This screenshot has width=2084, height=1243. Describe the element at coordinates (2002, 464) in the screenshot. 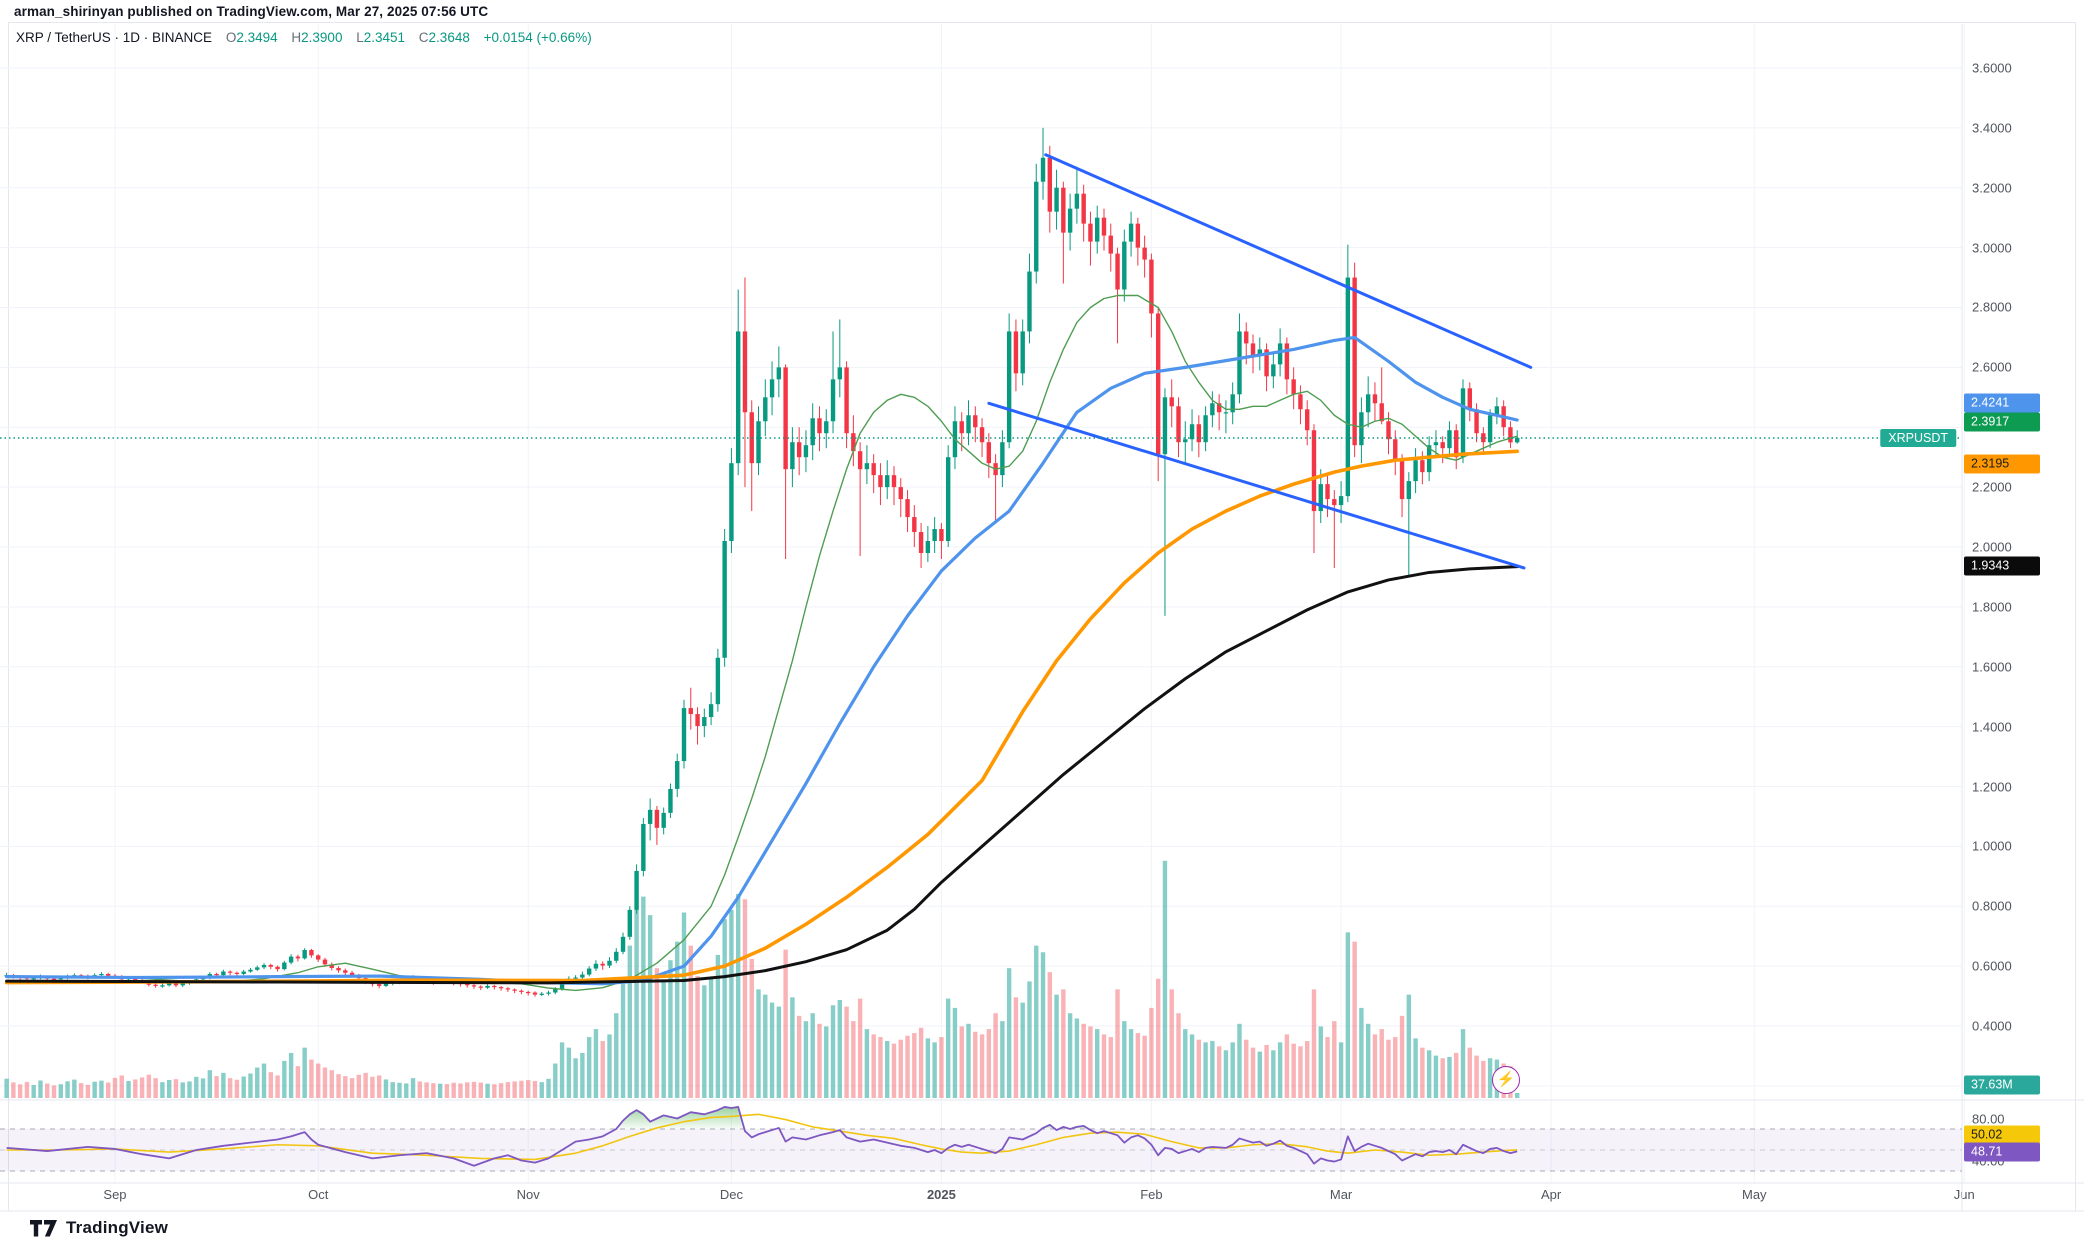

I see `ma100-value-label: 2.3195` at that location.